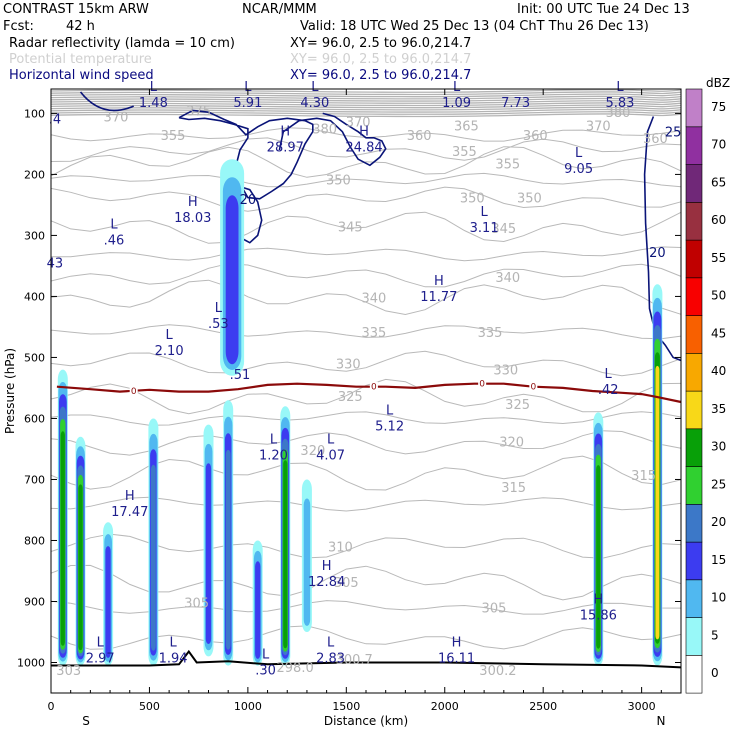  I want to click on wind-extremum-mark: H, so click(285, 132).